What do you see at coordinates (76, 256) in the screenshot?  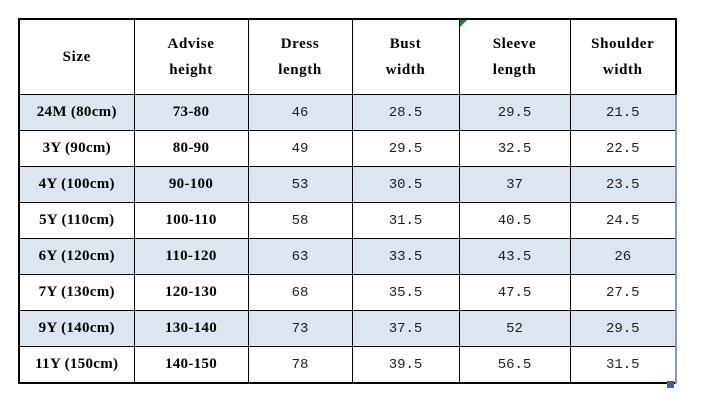 I see `size-cell: 6Y (120cm)` at bounding box center [76, 256].